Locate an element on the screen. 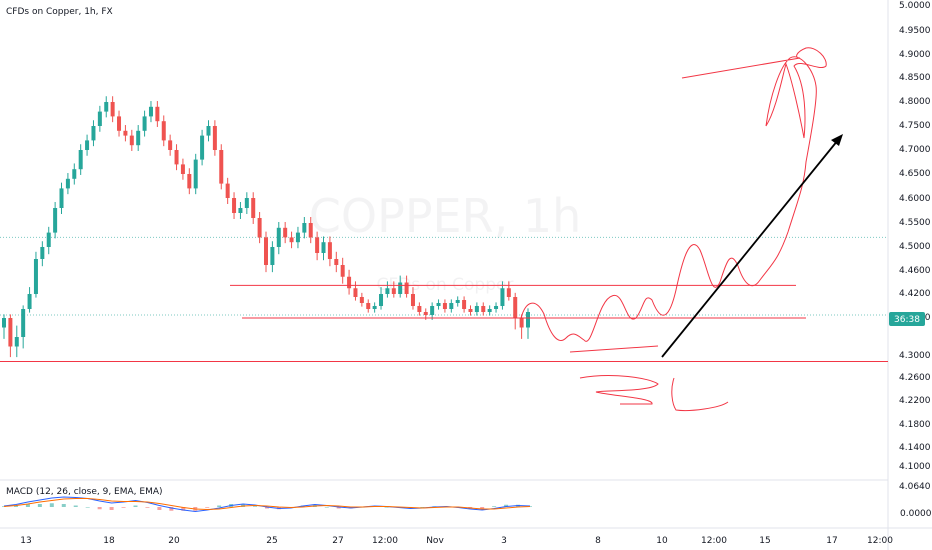 This screenshot has width=932, height=550. macd-axis-label: 0.0000 is located at coordinates (916, 514).